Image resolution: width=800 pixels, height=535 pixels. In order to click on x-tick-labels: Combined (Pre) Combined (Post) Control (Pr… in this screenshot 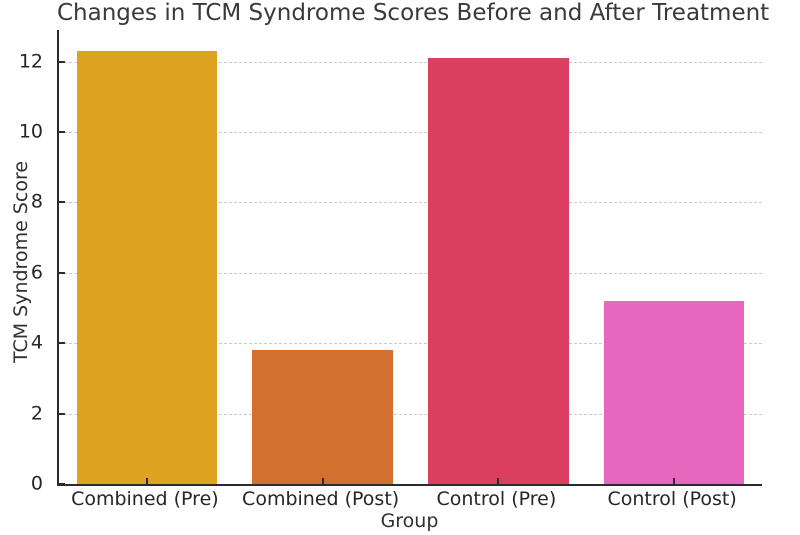, I will do `click(409, 501)`.